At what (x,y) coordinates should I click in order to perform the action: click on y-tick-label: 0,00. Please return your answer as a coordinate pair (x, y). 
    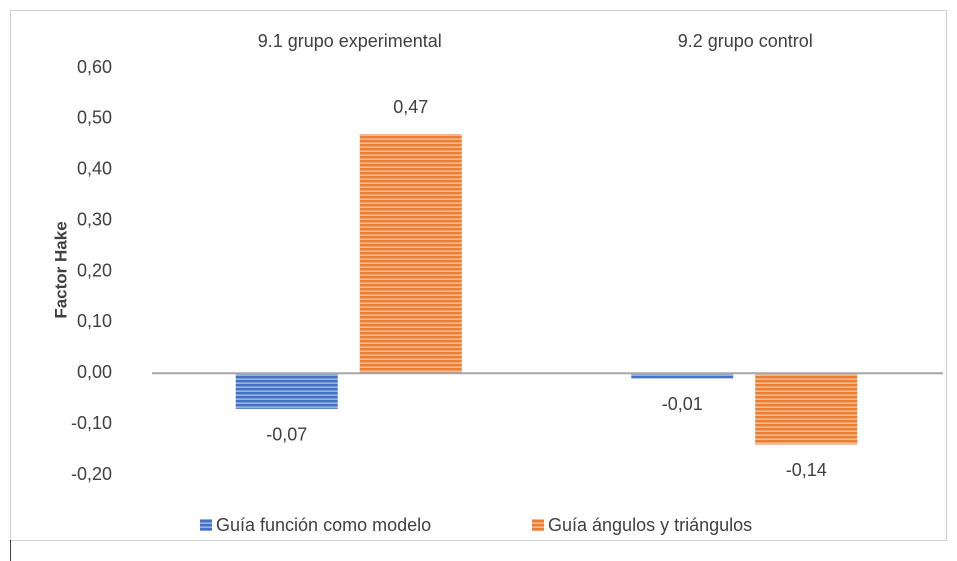
    Looking at the image, I should click on (94, 372).